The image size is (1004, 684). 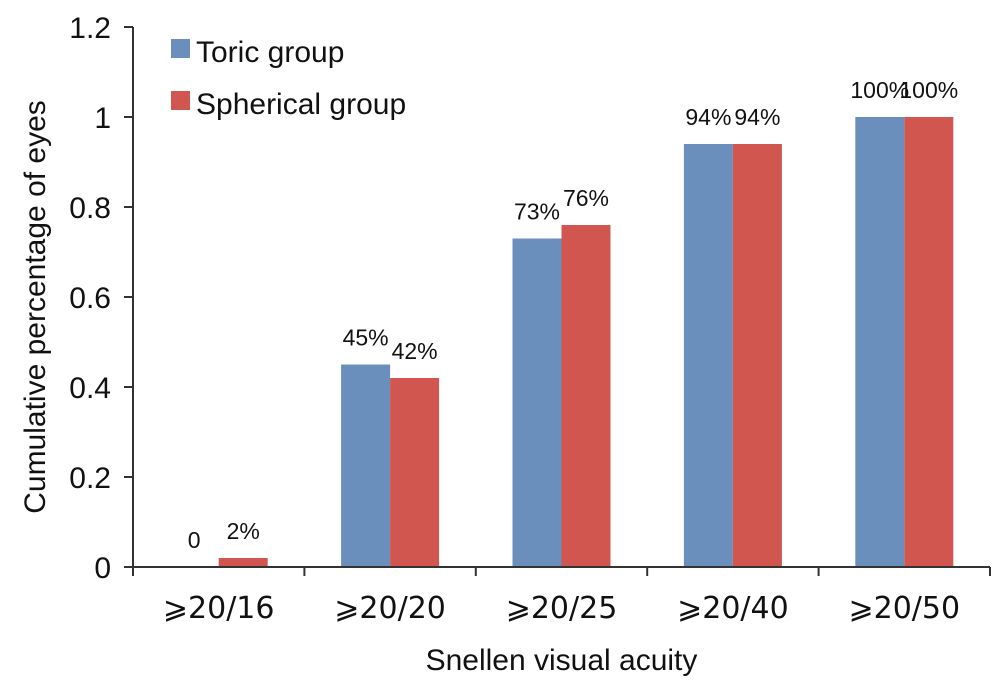 What do you see at coordinates (35, 307) in the screenshot?
I see `y-axis-title: Cumulative percentage of eyes` at bounding box center [35, 307].